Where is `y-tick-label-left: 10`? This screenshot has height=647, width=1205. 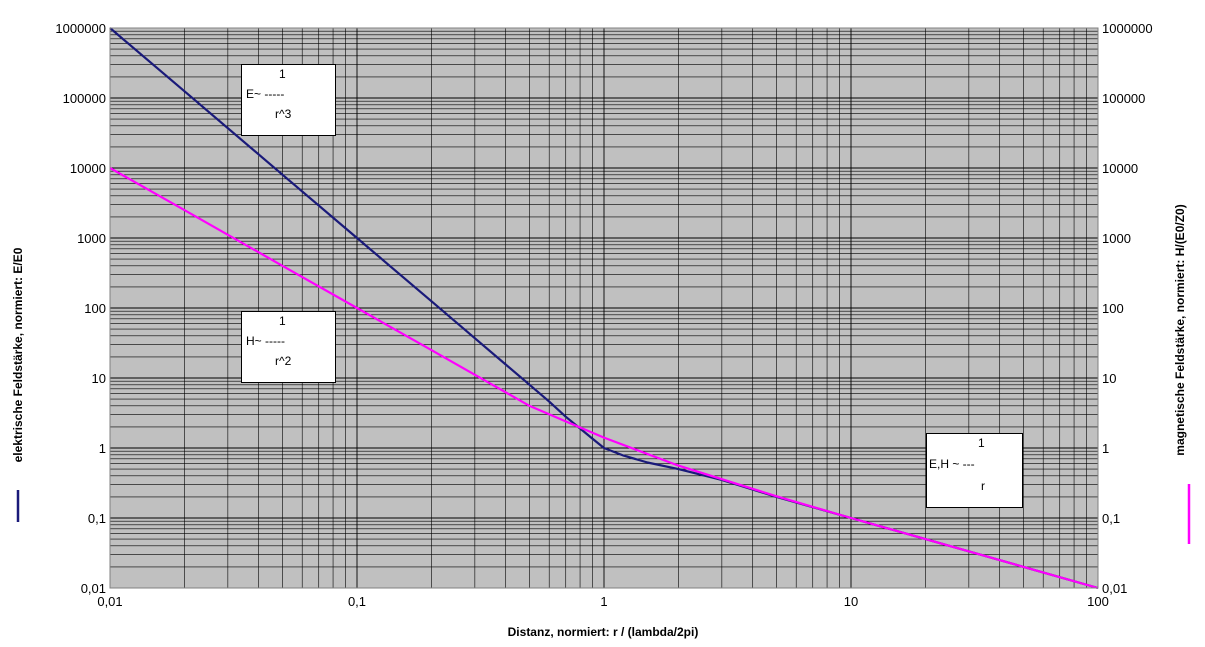 y-tick-label-left: 10 is located at coordinates (99, 378).